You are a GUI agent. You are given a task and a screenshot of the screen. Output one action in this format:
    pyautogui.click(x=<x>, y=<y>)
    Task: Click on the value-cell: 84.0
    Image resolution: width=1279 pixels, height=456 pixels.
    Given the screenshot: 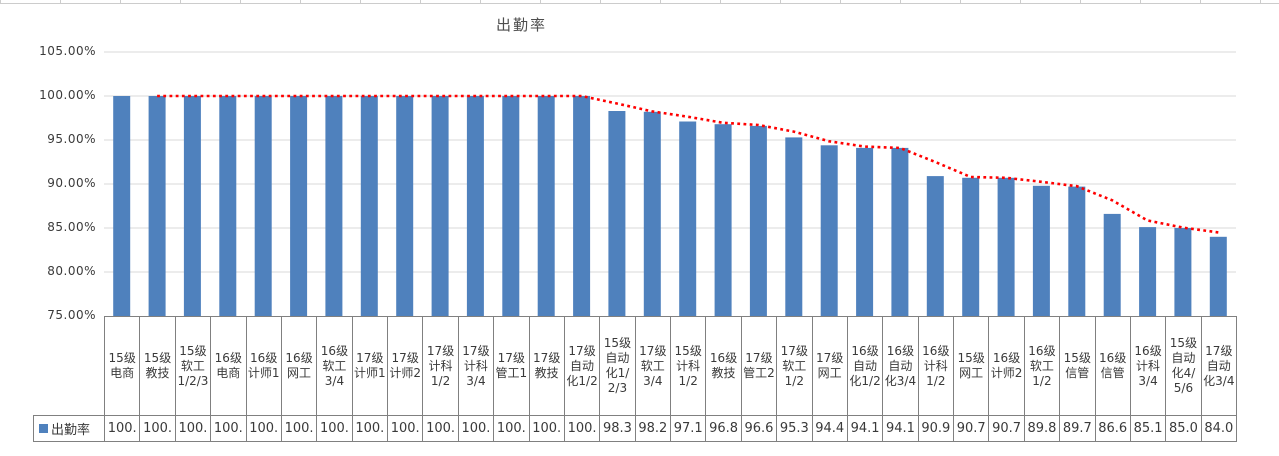 What is the action you would take?
    pyautogui.click(x=1218, y=429)
    